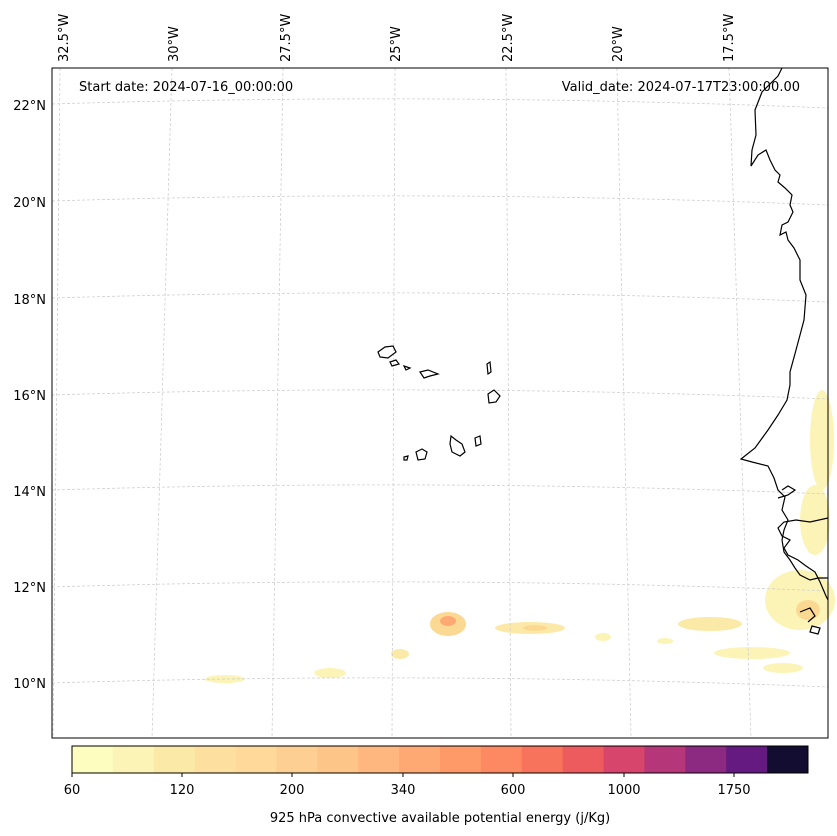  I want to click on lat-label: 10°N, so click(29, 684).